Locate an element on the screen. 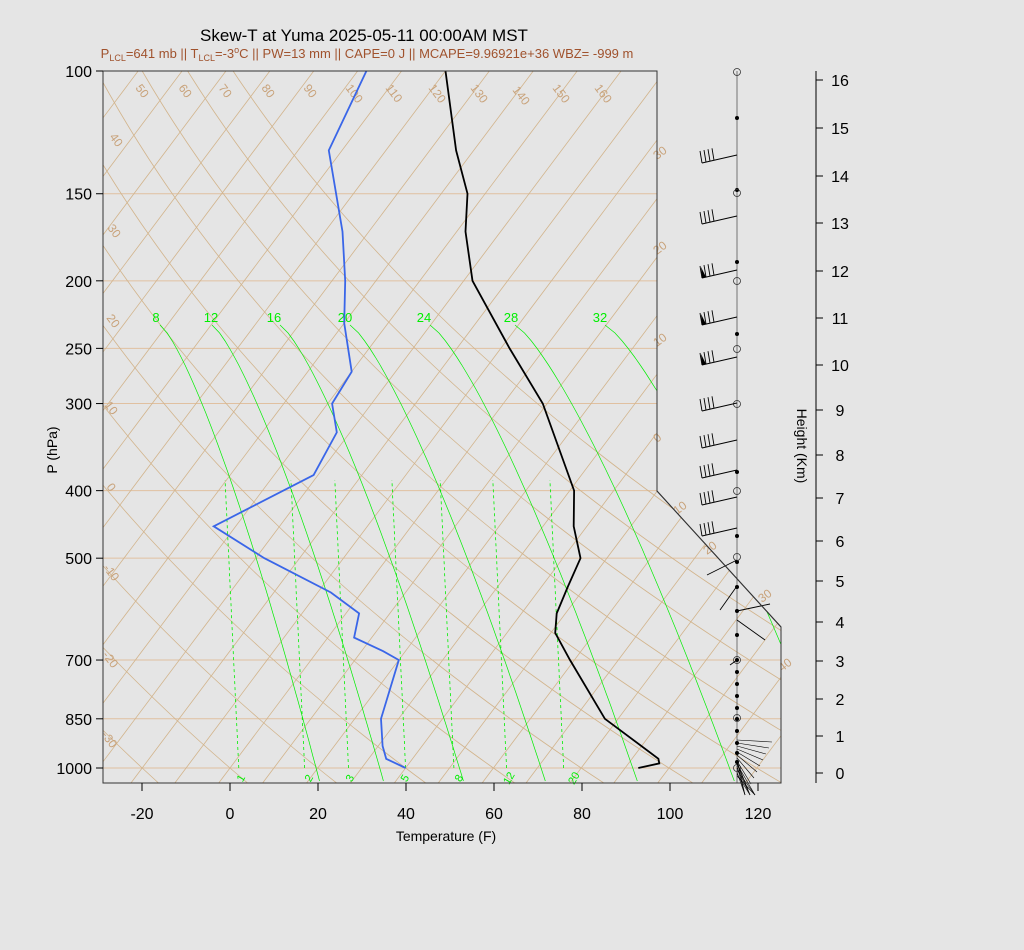 This screenshot has height=950, width=1024. pressure-tick-label: 700 is located at coordinates (78, 661).